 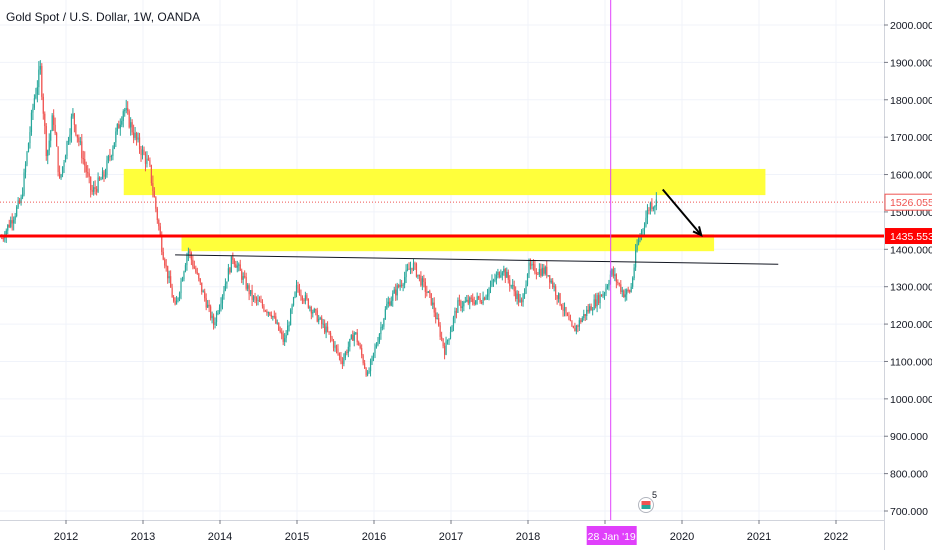 What do you see at coordinates (911, 203) in the screenshot?
I see `last-price-label: 1526.055` at bounding box center [911, 203].